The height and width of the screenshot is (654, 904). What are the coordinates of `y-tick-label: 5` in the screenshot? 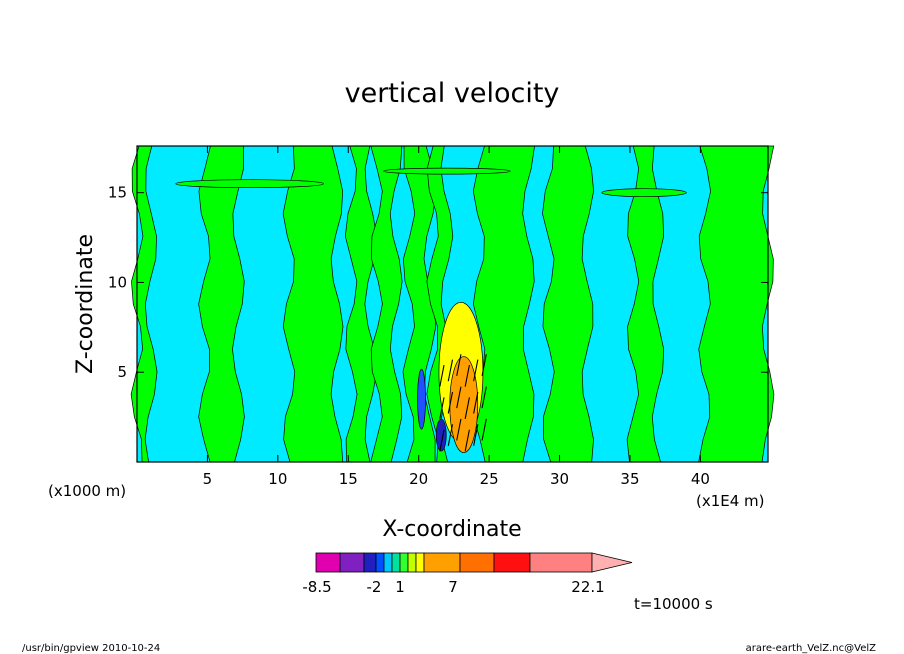 It's located at (122, 372).